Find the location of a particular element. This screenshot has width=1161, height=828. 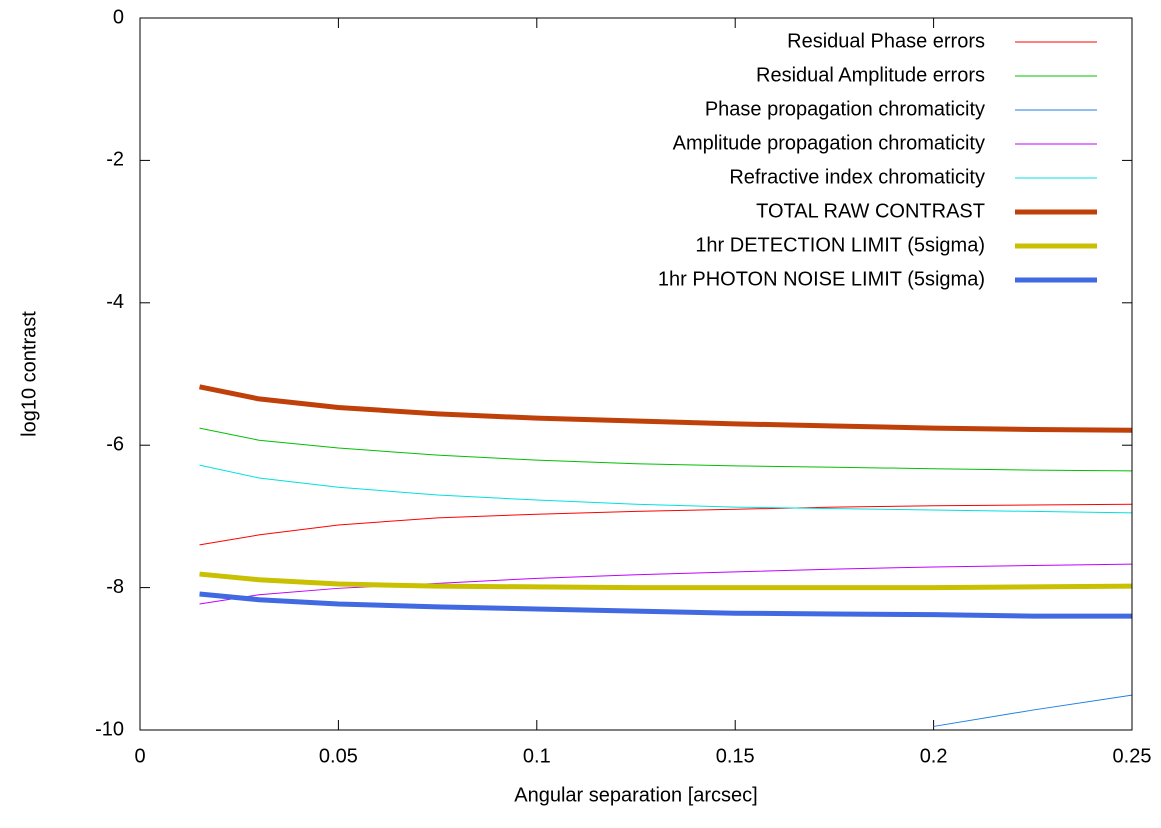

legend-label: 1hr PHOTON NOISE LIMIT (5sigma) is located at coordinates (821, 279).